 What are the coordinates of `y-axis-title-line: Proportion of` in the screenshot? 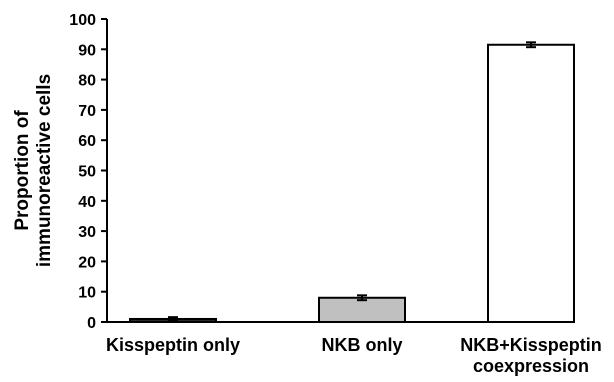 It's located at (22, 170).